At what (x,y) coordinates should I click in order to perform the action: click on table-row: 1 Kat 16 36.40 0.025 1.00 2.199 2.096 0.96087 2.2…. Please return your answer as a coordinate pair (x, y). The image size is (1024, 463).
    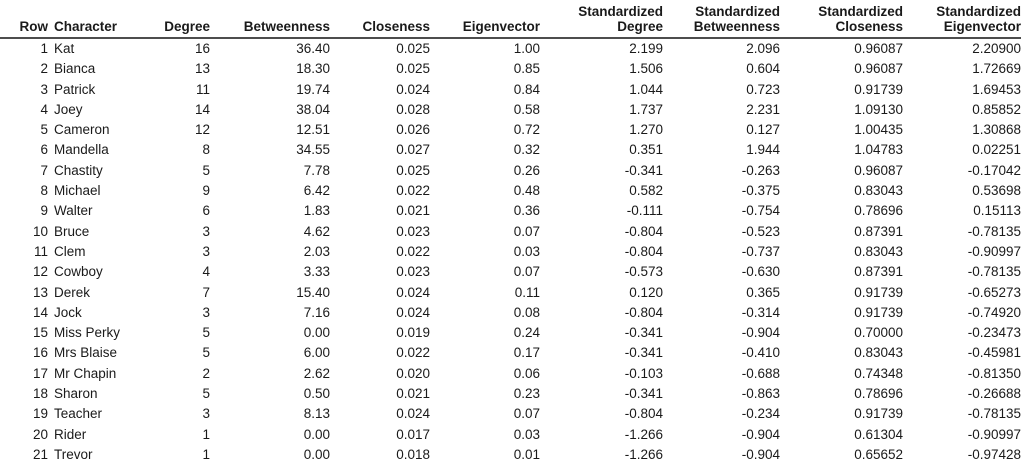
    Looking at the image, I should click on (510, 48).